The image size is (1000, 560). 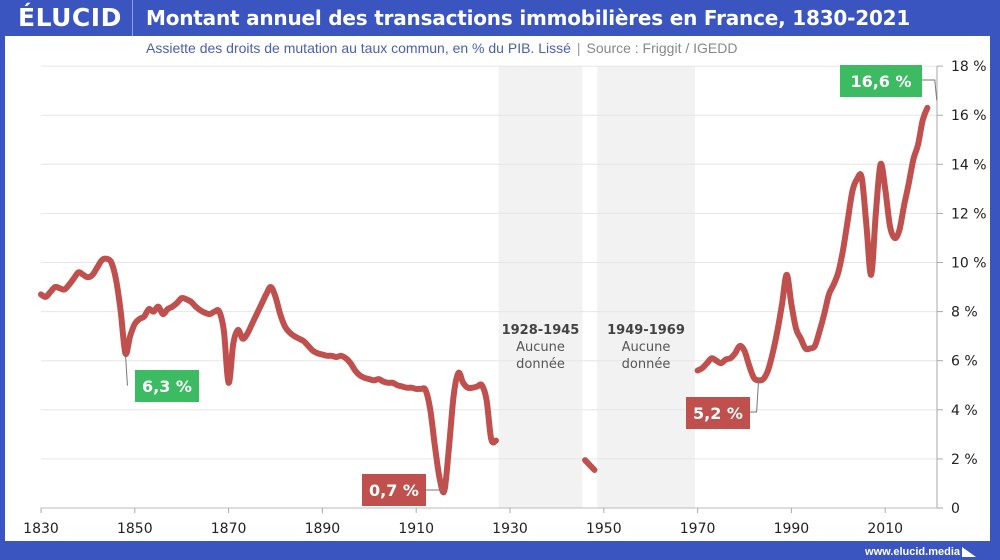 I want to click on y-tick-label: 0, so click(x=955, y=509).